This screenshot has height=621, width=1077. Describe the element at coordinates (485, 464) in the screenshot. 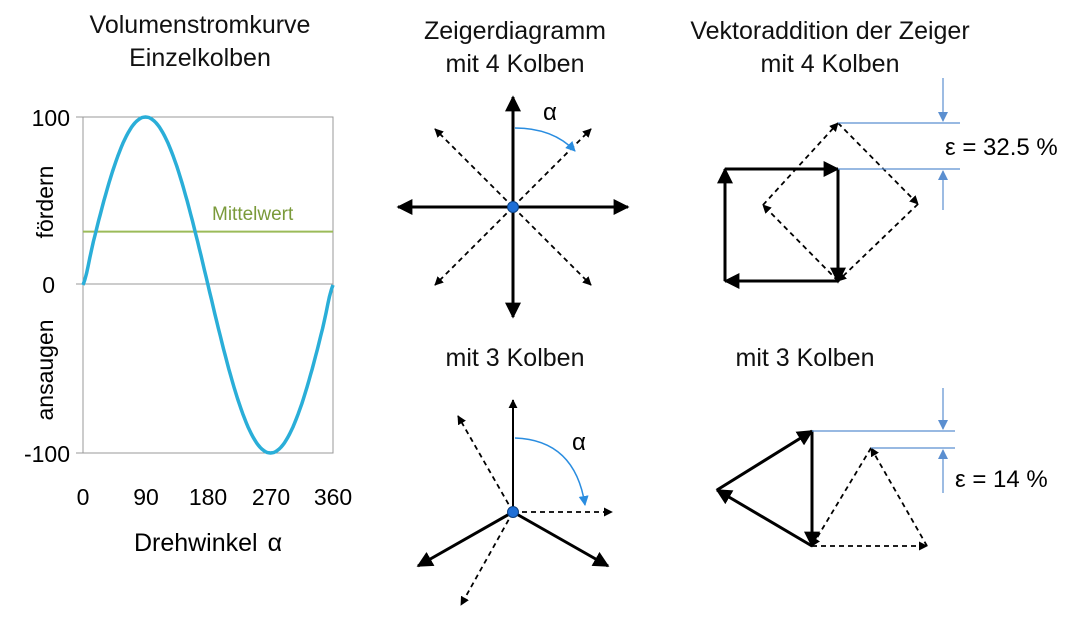

I see `phasor3-arrow-upleft-dashed` at that location.